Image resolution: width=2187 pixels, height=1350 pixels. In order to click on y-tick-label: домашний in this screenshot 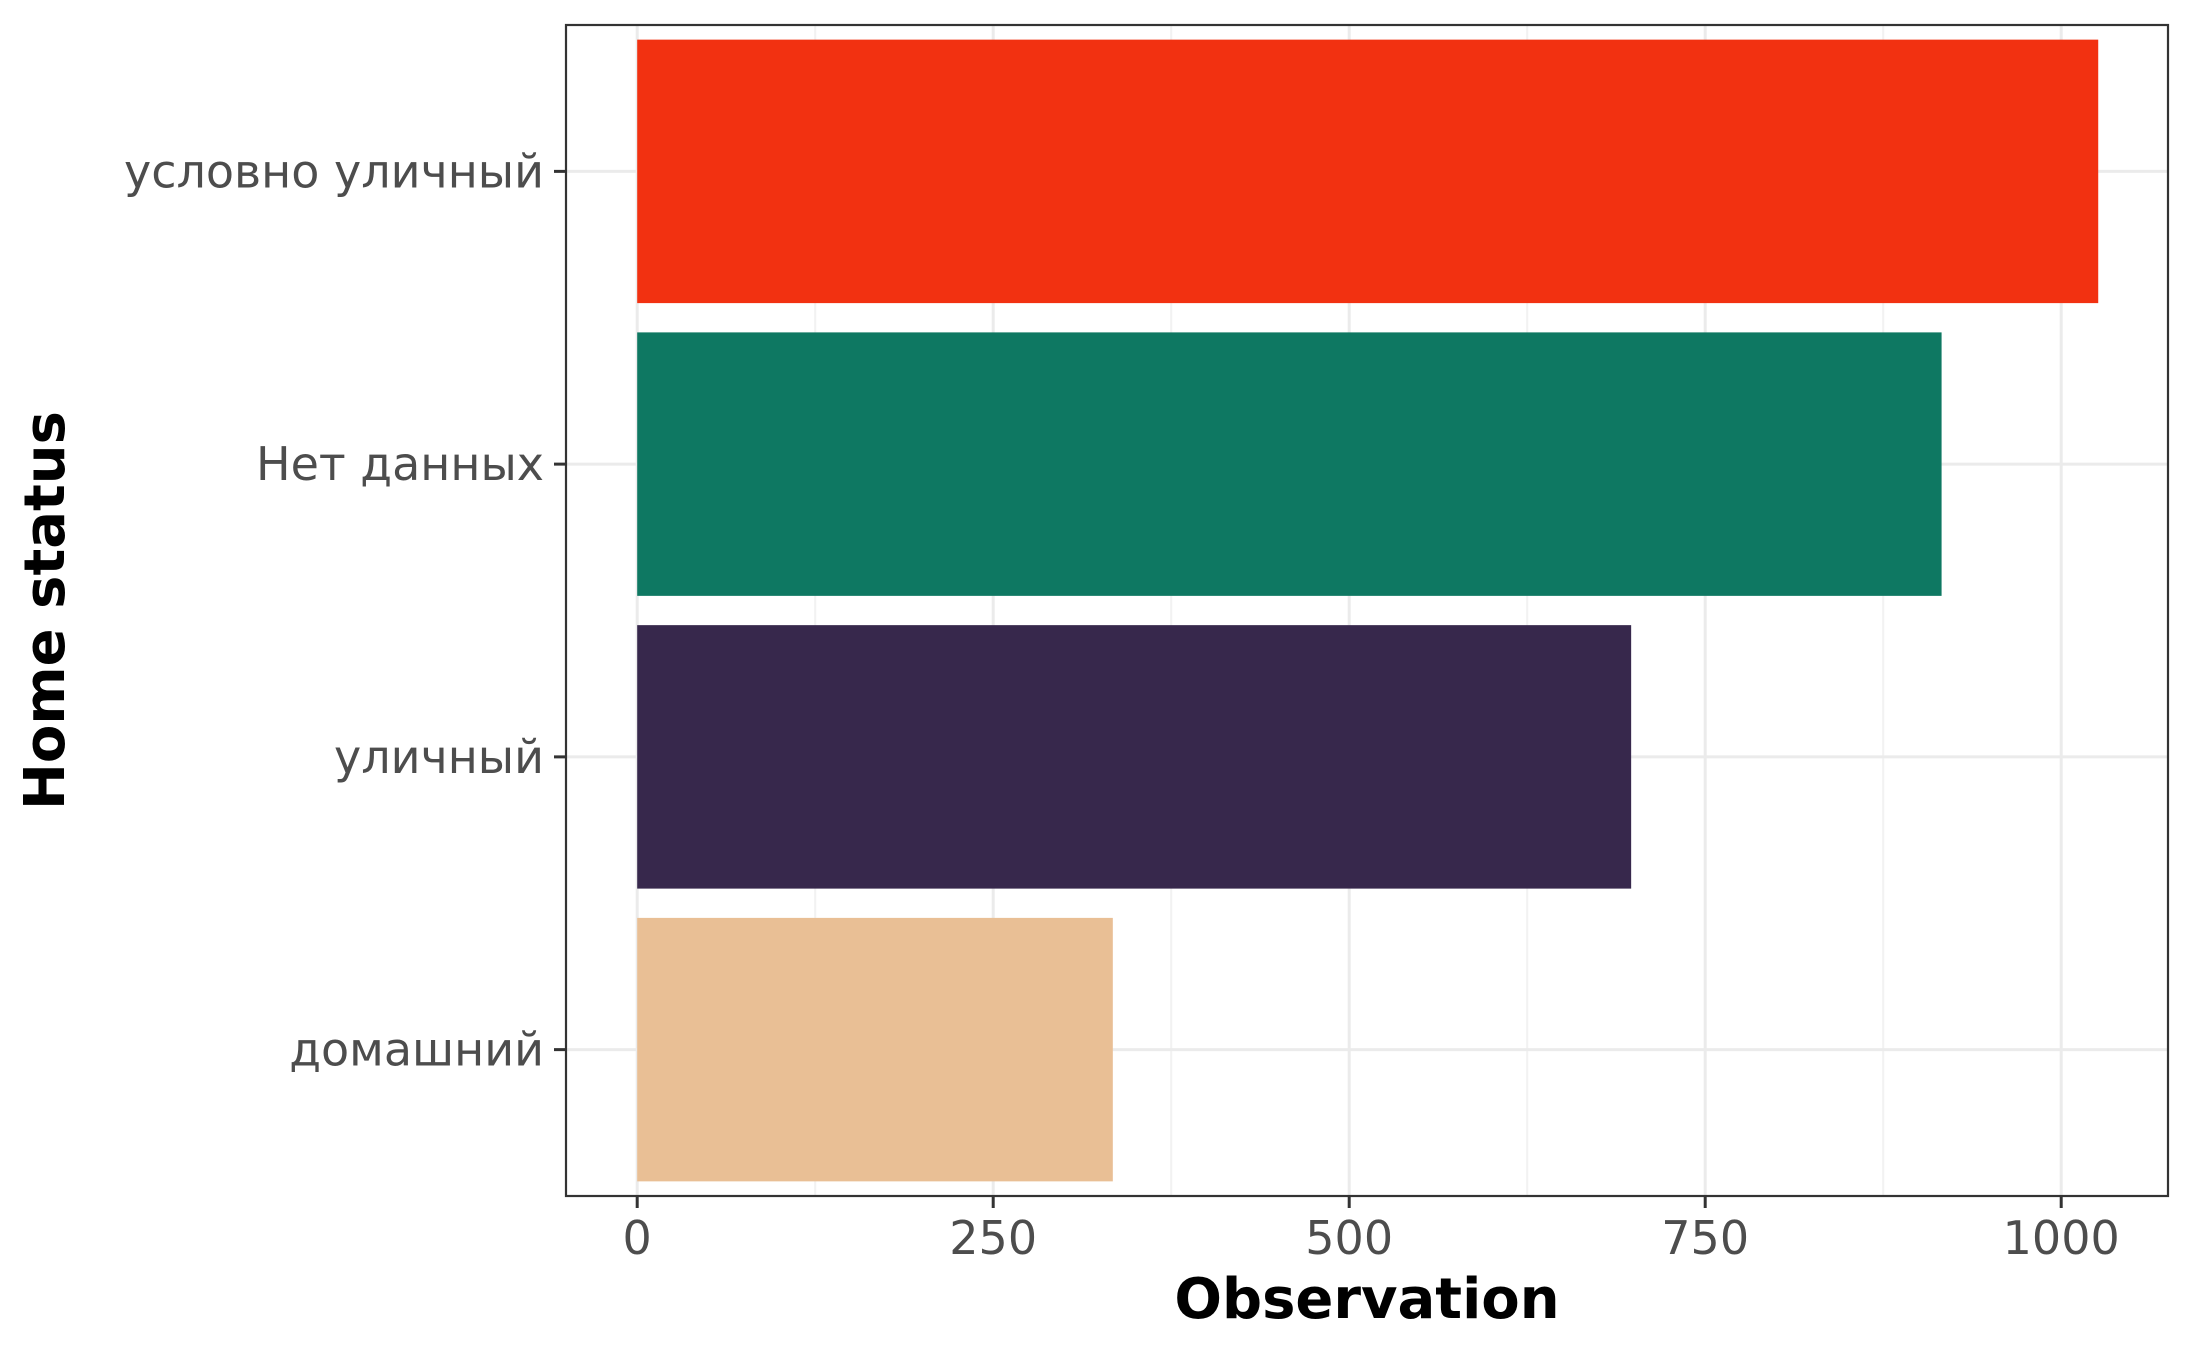, I will do `click(416, 1050)`.